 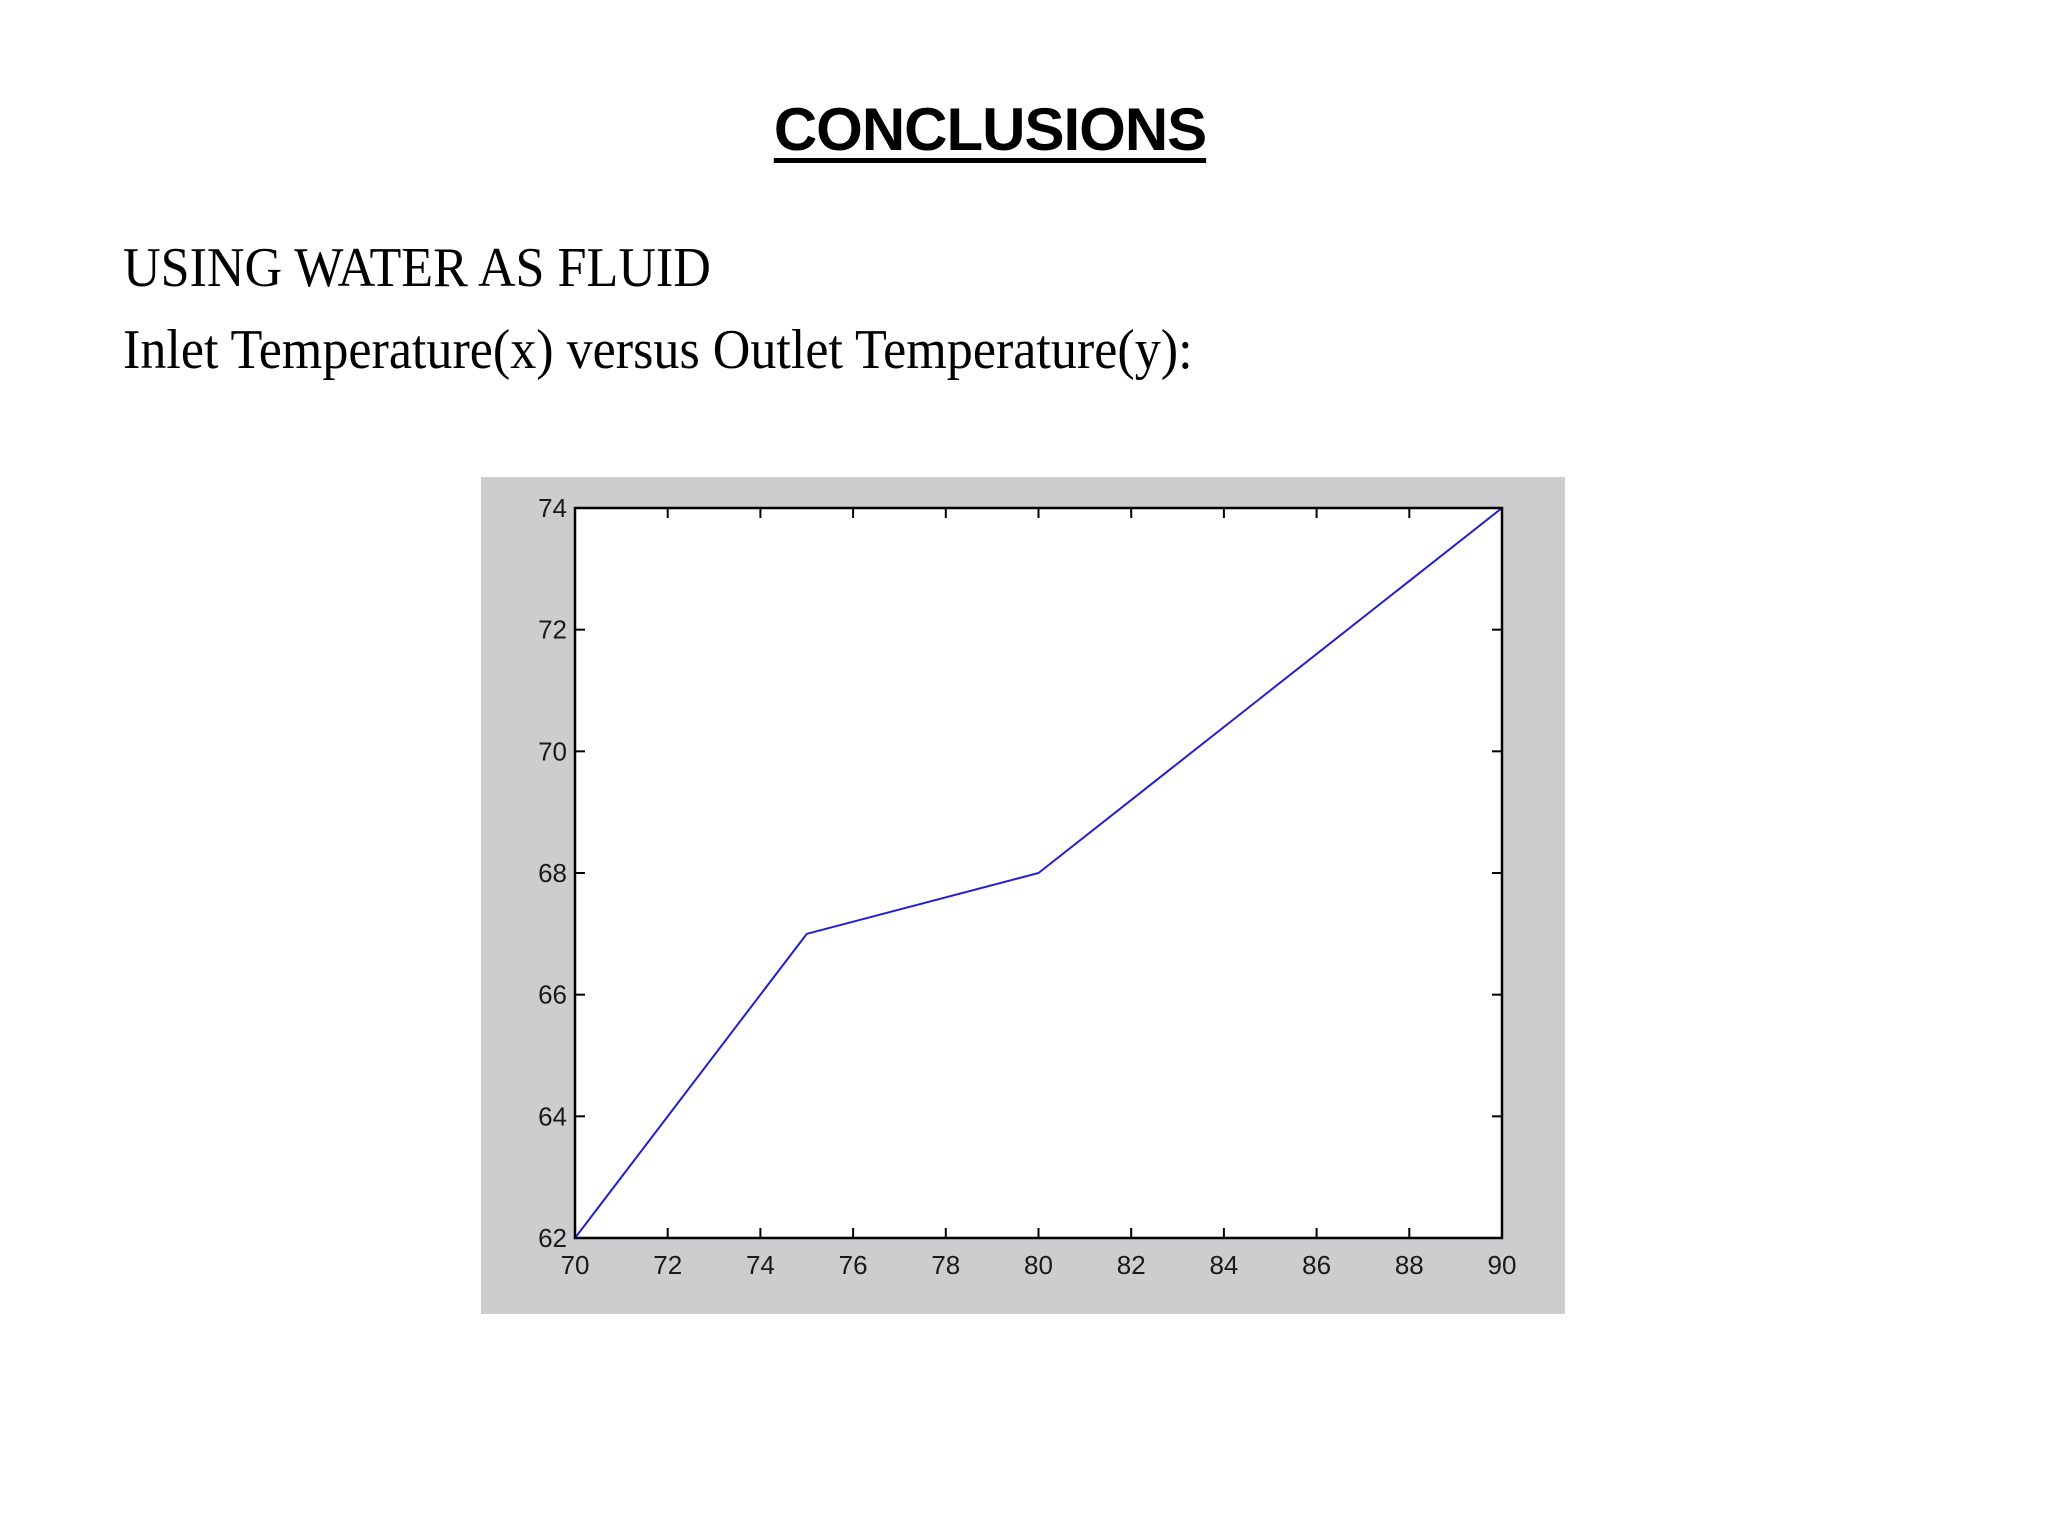 I want to click on slide-title-text: CONCLUSIONS, so click(x=990, y=129).